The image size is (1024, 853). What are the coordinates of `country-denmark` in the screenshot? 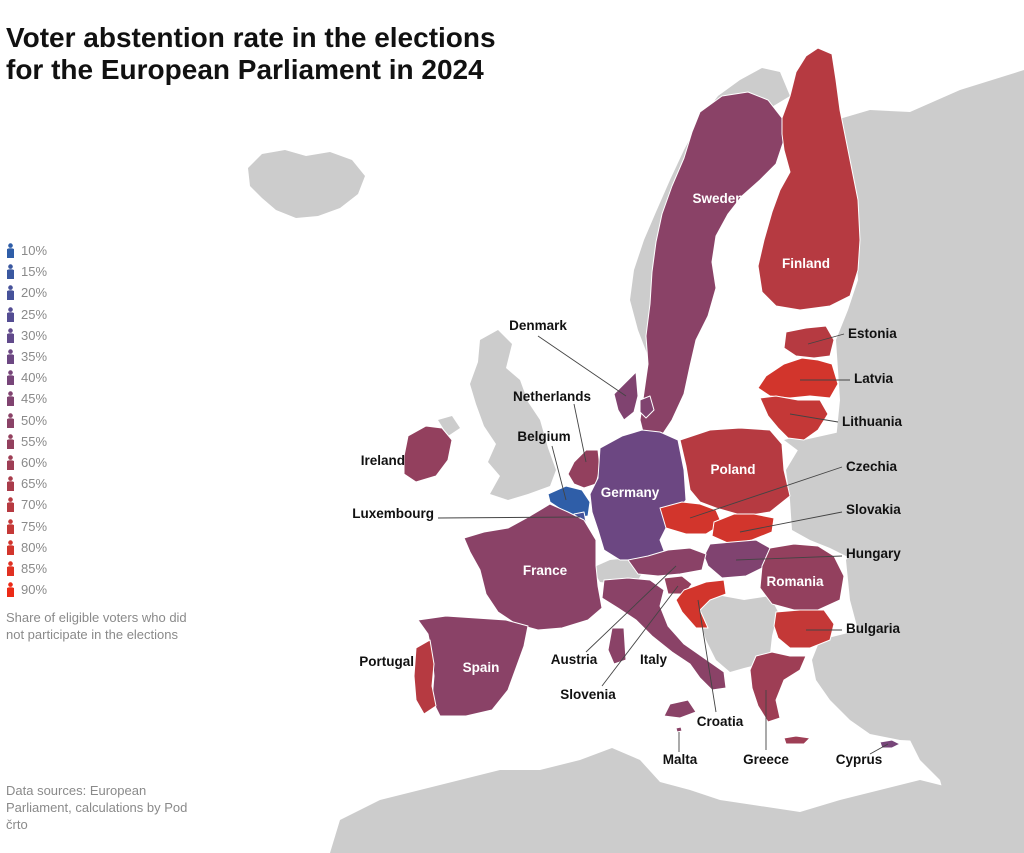 It's located at (647, 407).